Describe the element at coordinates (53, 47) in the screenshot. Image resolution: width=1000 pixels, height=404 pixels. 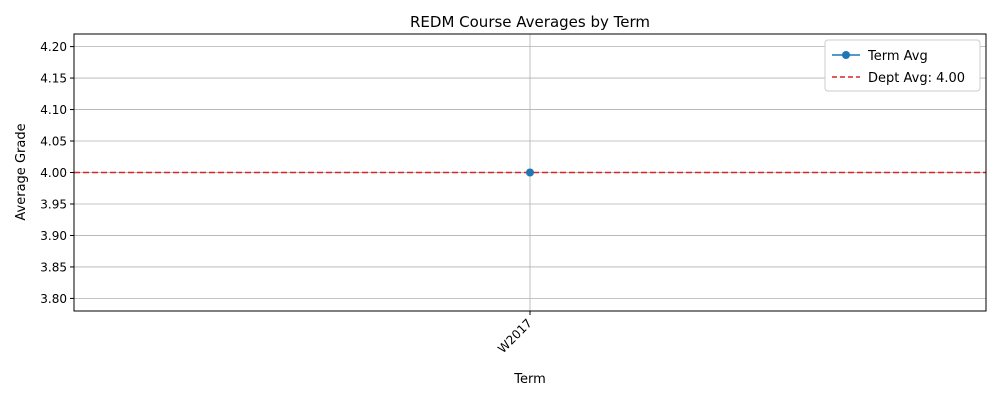
I see `y-tick-label: 4.20` at that location.